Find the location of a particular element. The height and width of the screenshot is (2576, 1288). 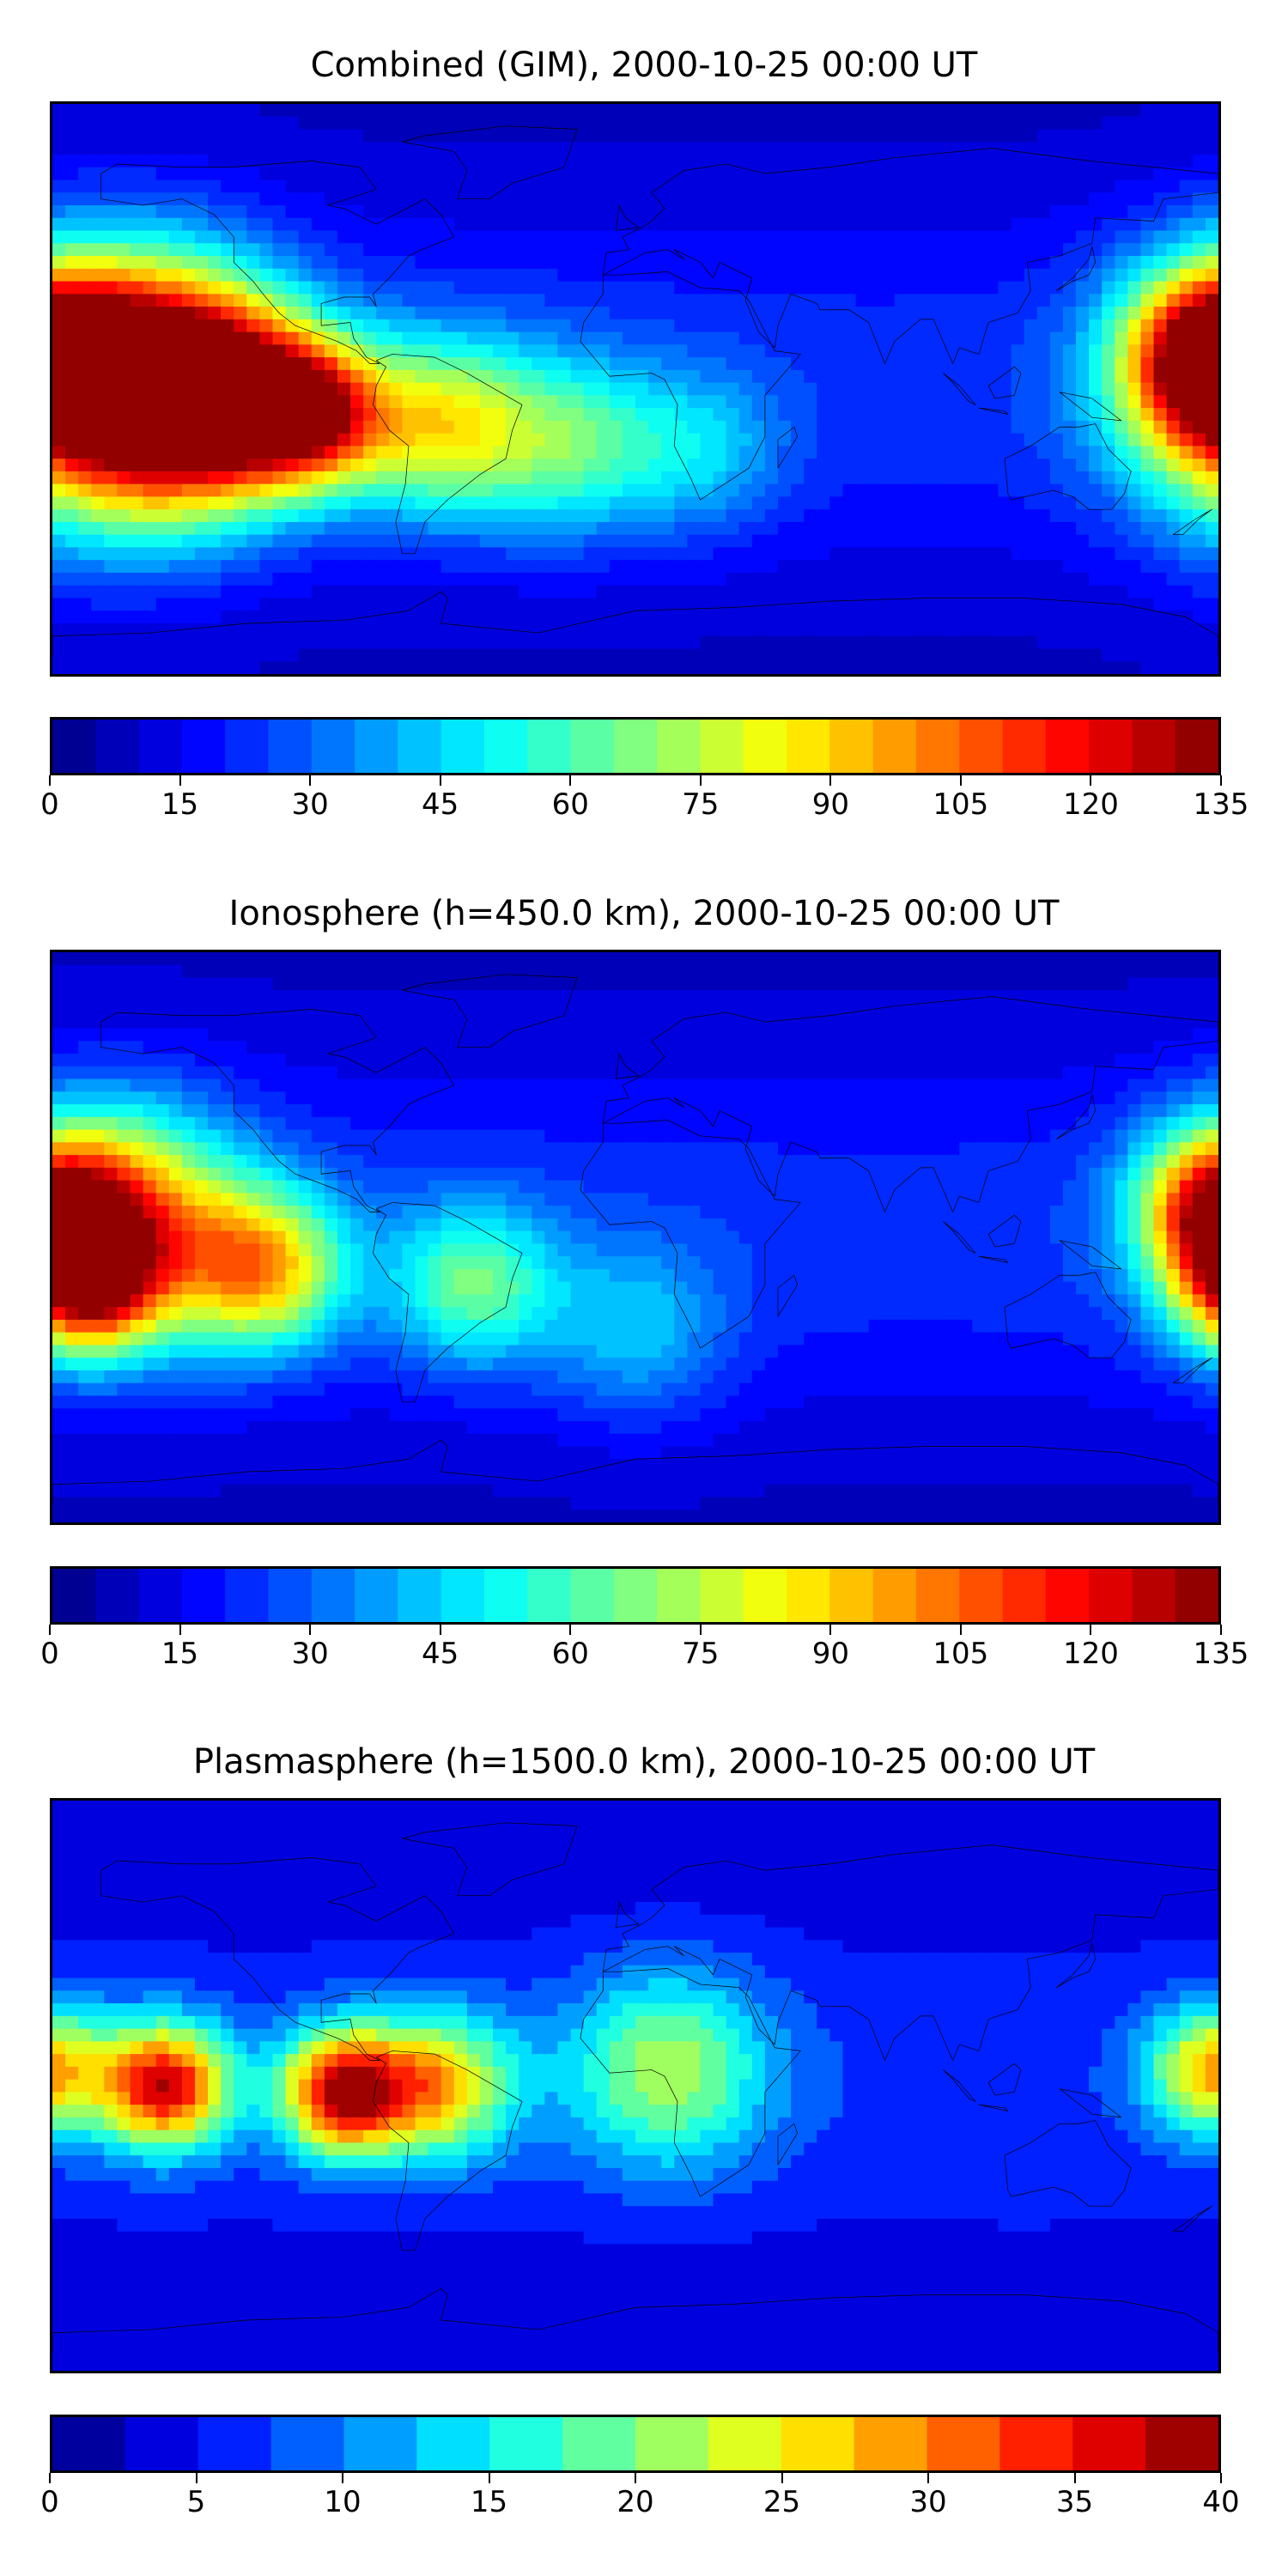

colorbar-tick-mark is located at coordinates (700, 781).